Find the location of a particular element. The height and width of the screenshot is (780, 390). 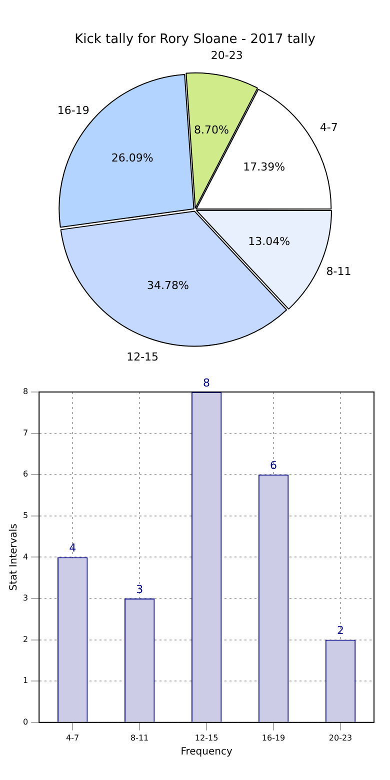

y-tick-label: 1 is located at coordinates (25, 681).